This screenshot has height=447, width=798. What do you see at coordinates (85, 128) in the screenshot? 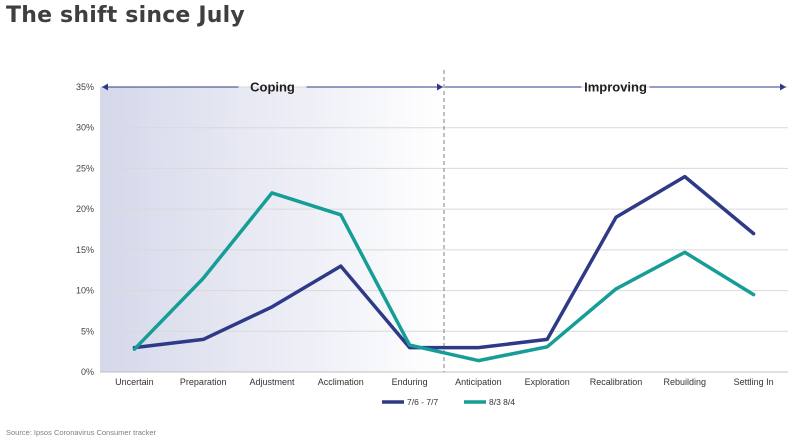
I see `y-tick-label: 30%` at bounding box center [85, 128].